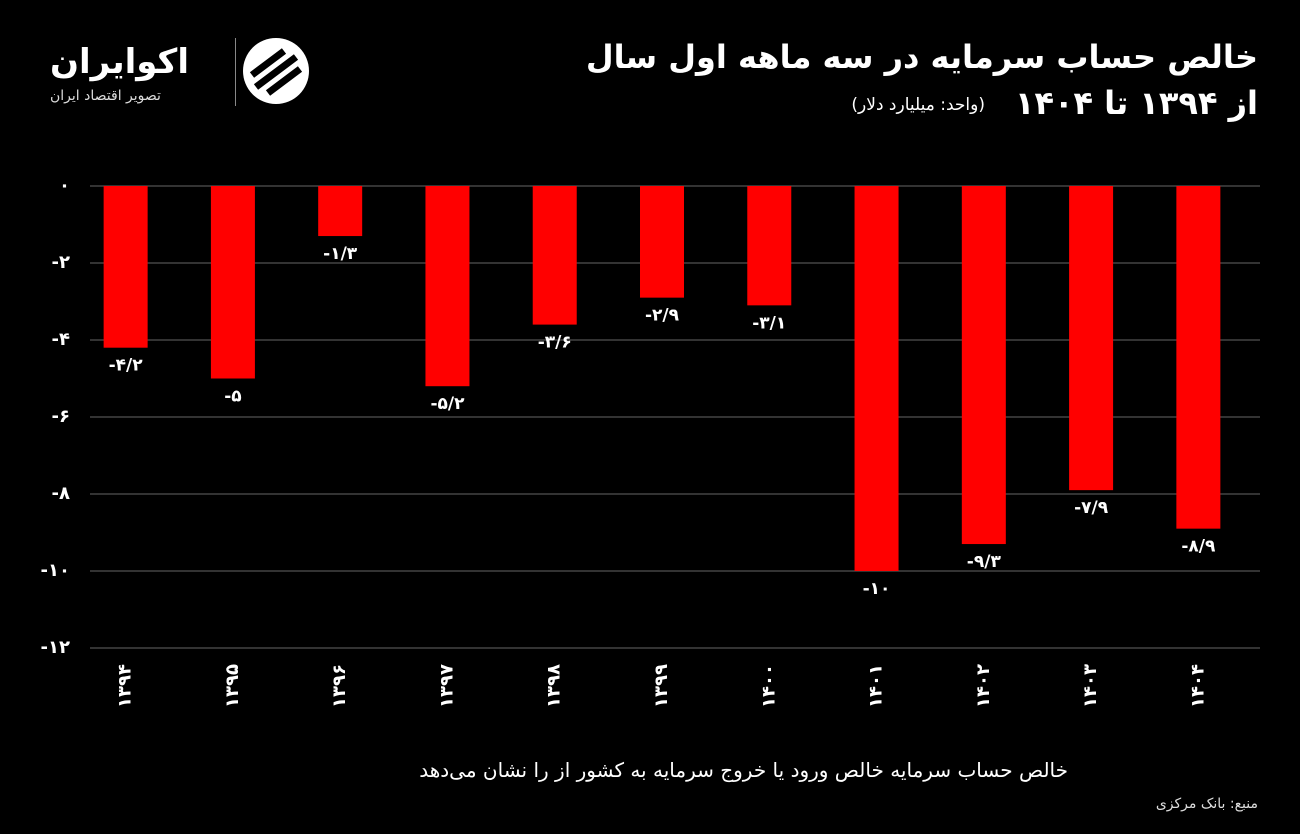 This screenshot has height=834, width=1300. What do you see at coordinates (276, 71) in the screenshot?
I see `brand-logo` at bounding box center [276, 71].